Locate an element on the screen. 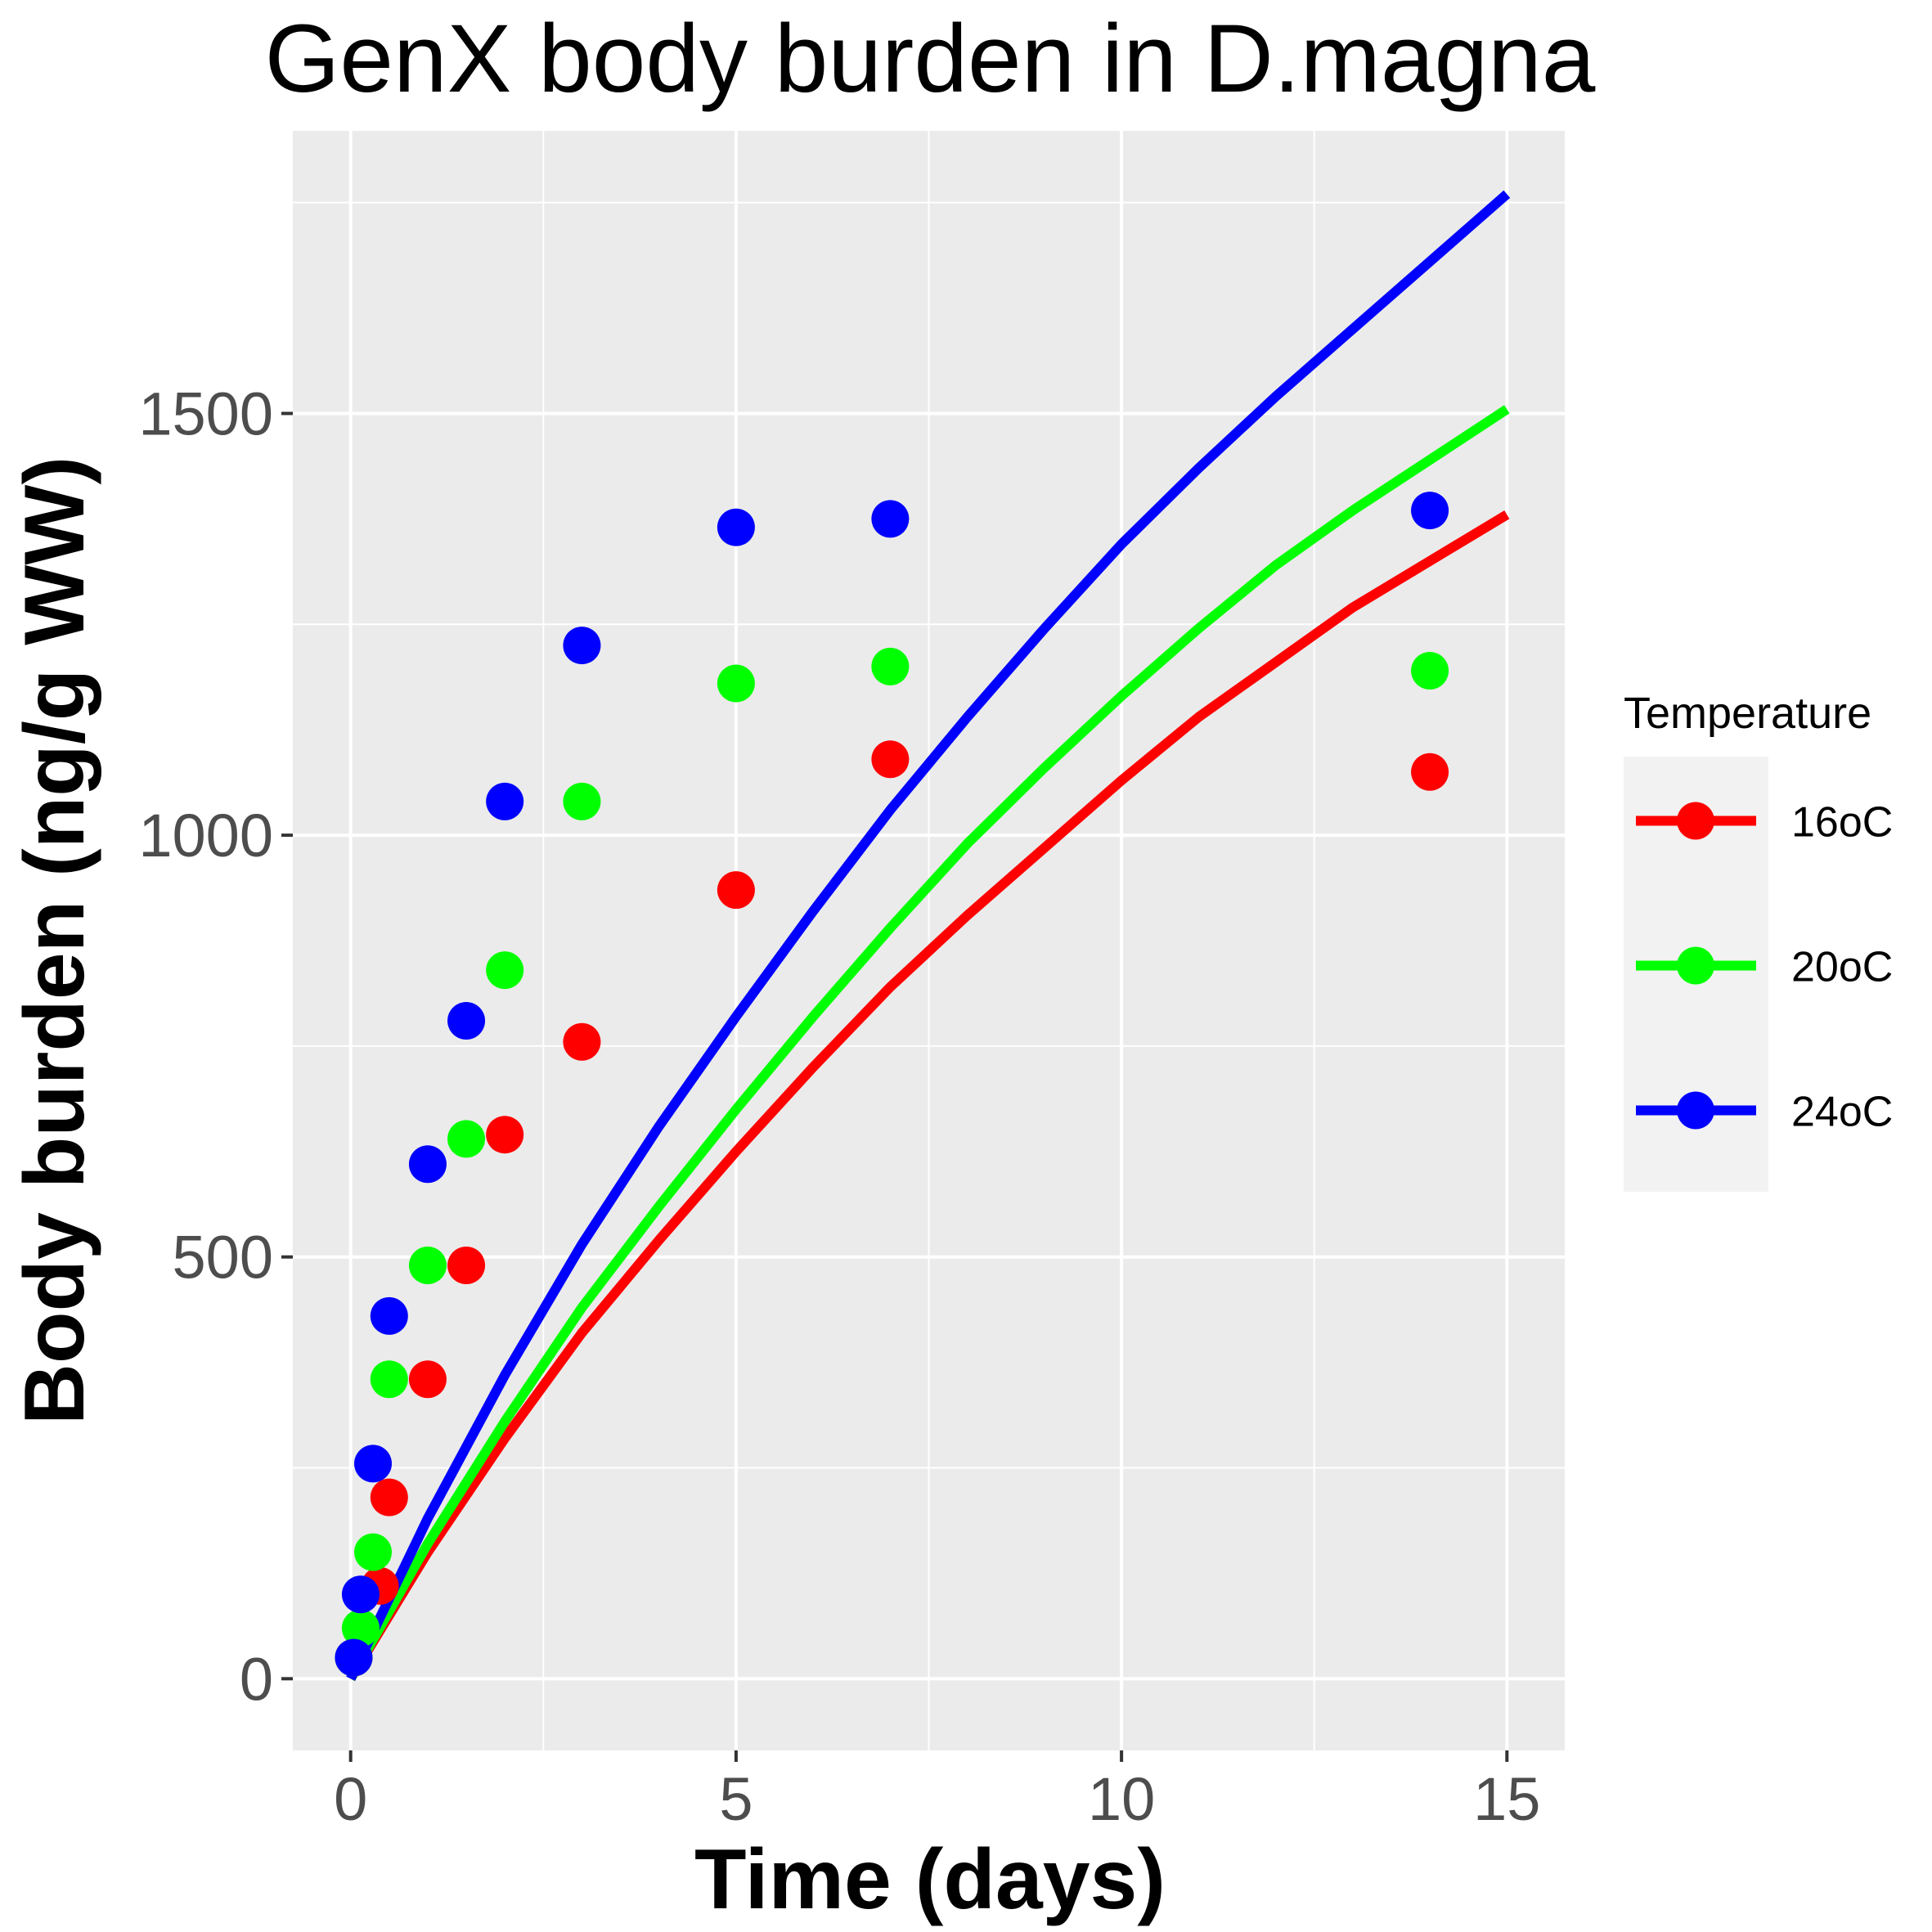  legend-key-point-24oC is located at coordinates (1695, 1110).